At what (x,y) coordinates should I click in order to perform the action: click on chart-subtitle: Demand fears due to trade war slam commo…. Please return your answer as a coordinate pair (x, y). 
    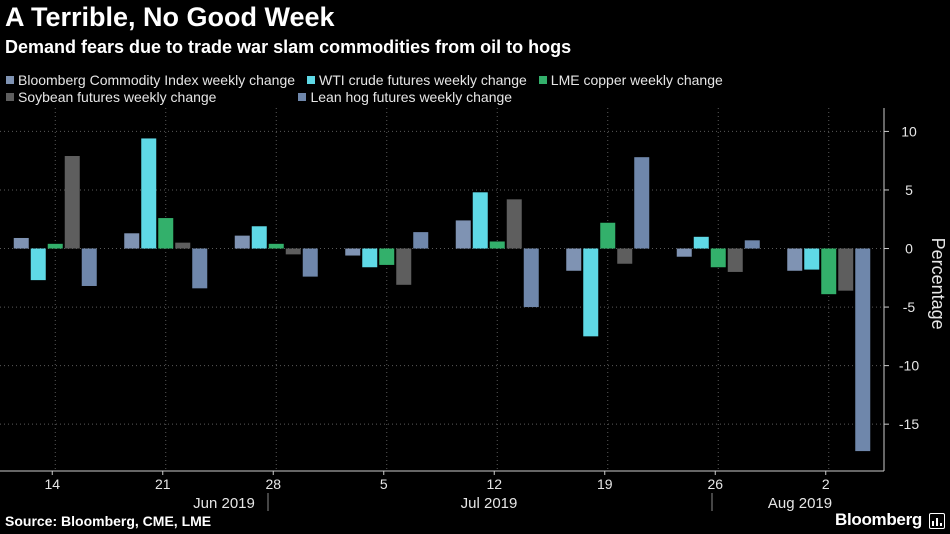
    Looking at the image, I should click on (288, 47).